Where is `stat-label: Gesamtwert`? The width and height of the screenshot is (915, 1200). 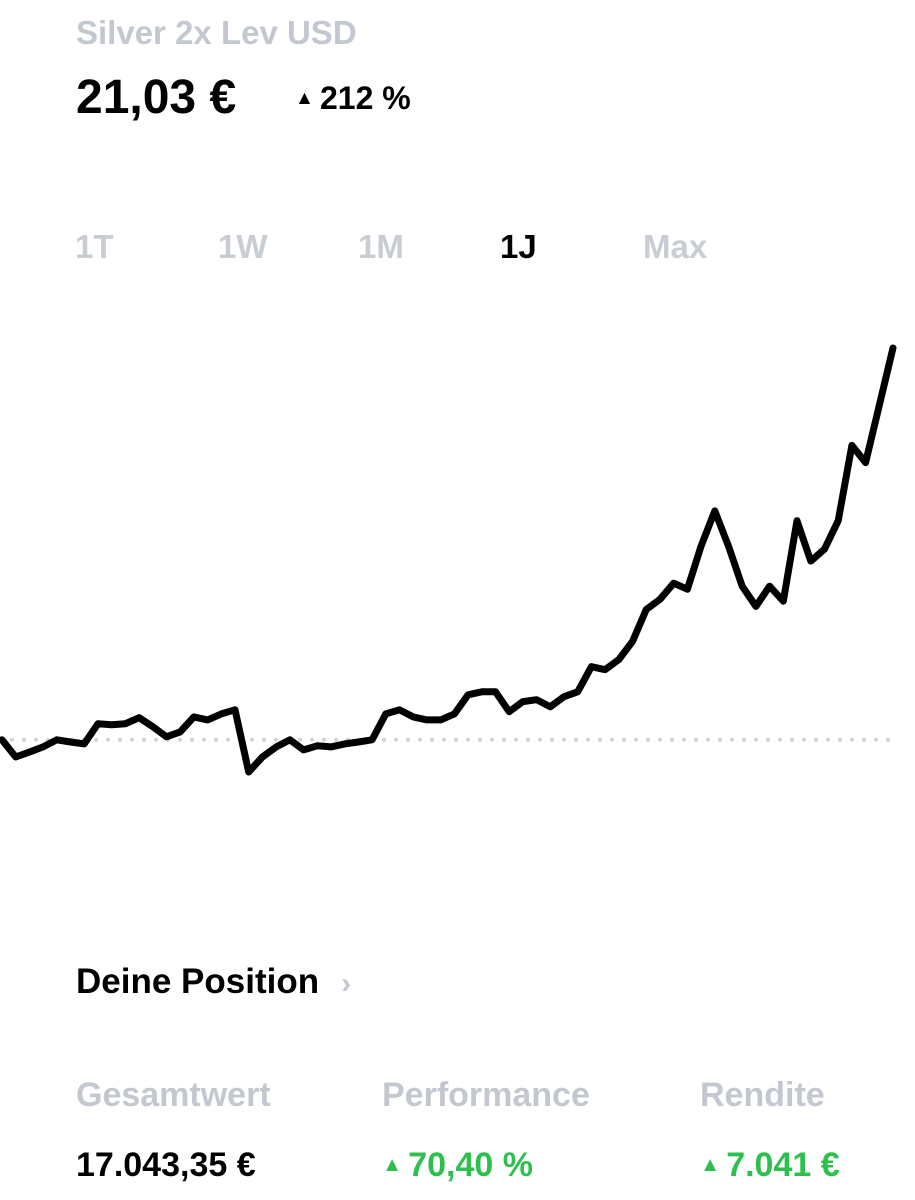 stat-label: Gesamtwert is located at coordinates (173, 1095).